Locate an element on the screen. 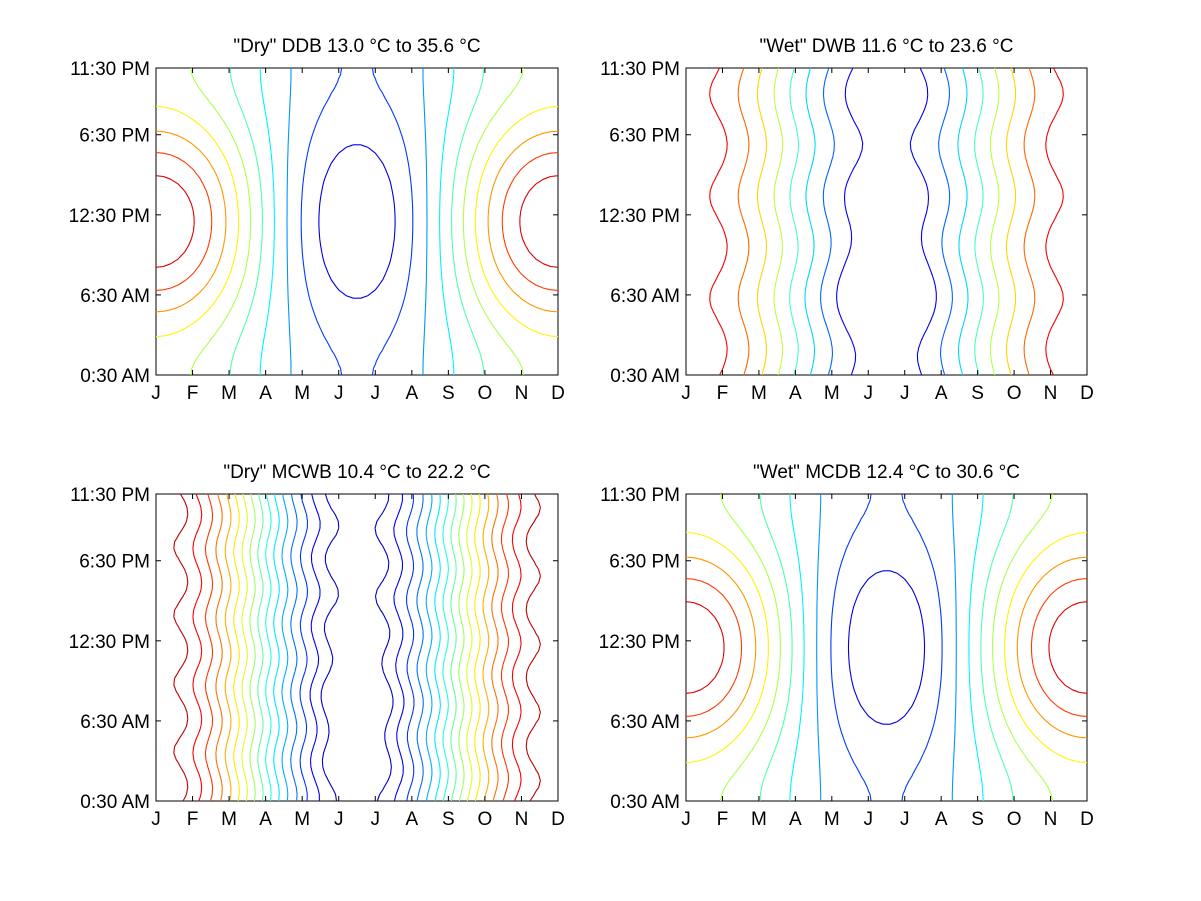 The width and height of the screenshot is (1201, 901). chart-title: "Dry" MCWB 10.4 °C to 22.2 °C is located at coordinates (356, 472).